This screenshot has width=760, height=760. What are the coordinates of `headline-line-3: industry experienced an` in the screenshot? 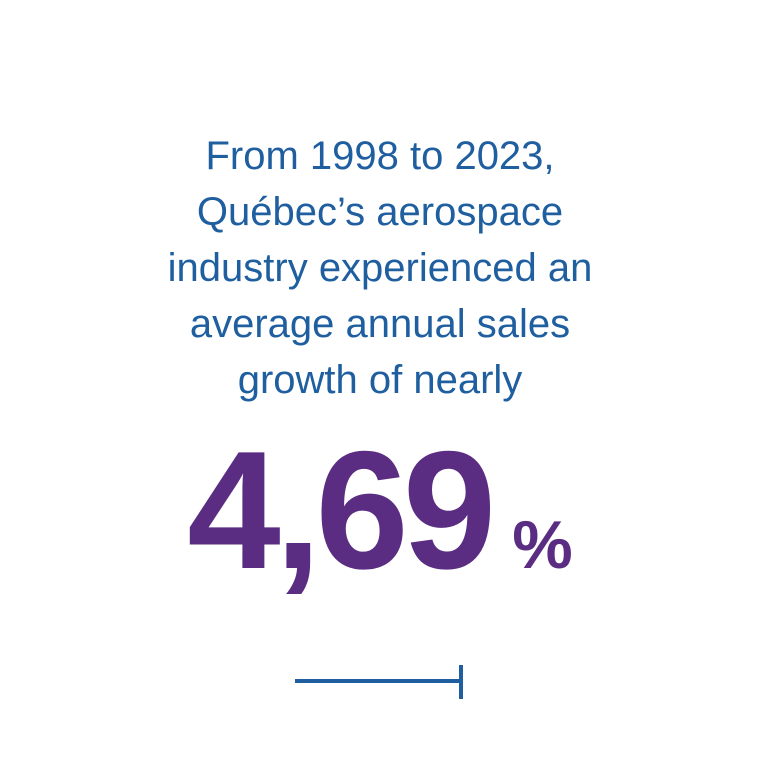 It's located at (380, 268).